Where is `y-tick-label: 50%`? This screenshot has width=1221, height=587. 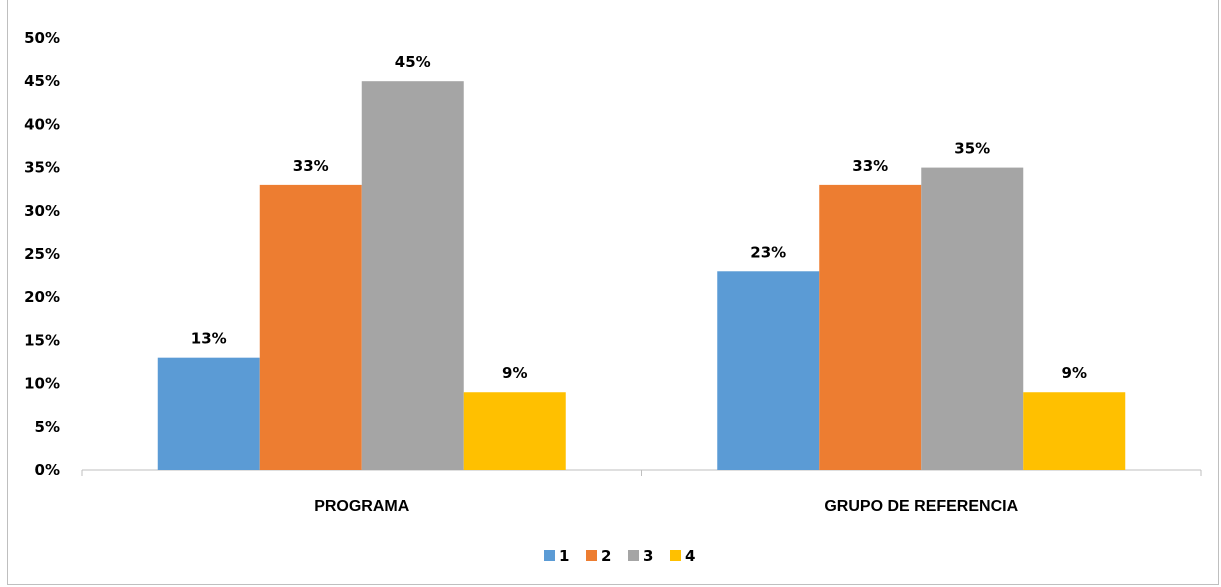
y-tick-label: 50% is located at coordinates (42, 38).